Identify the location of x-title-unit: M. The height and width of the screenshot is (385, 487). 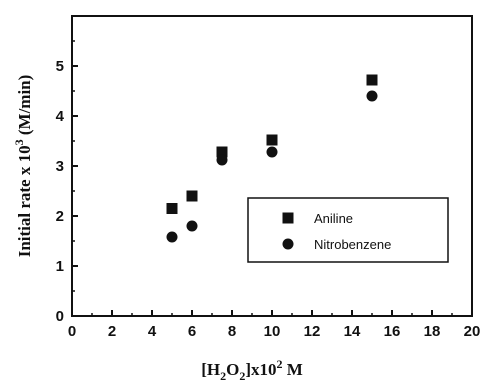
(293, 369).